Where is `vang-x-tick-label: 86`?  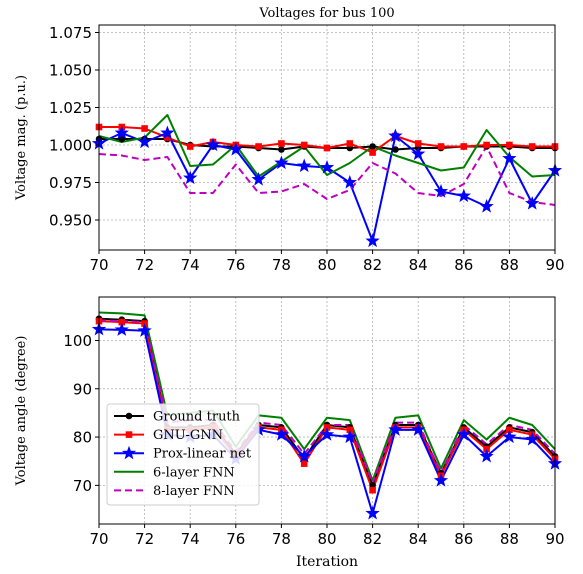 vang-x-tick-label: 86 is located at coordinates (463, 539).